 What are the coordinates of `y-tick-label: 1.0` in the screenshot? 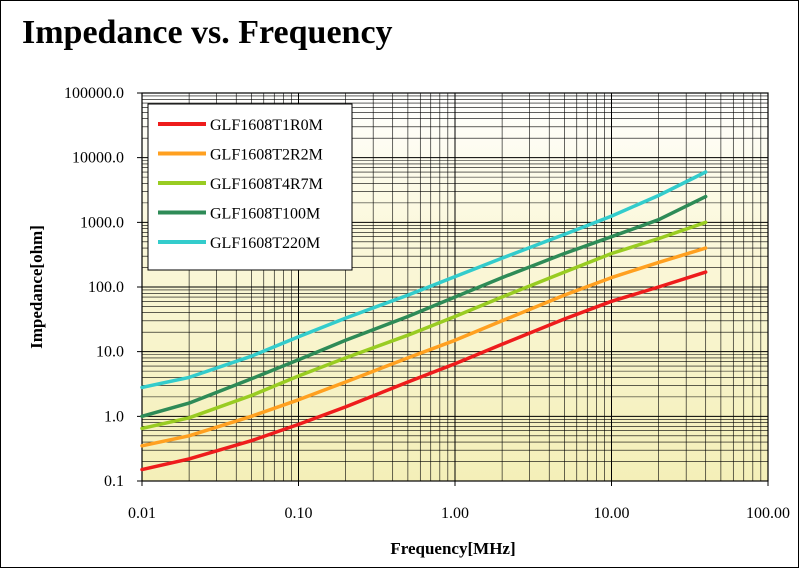 It's located at (114, 416).